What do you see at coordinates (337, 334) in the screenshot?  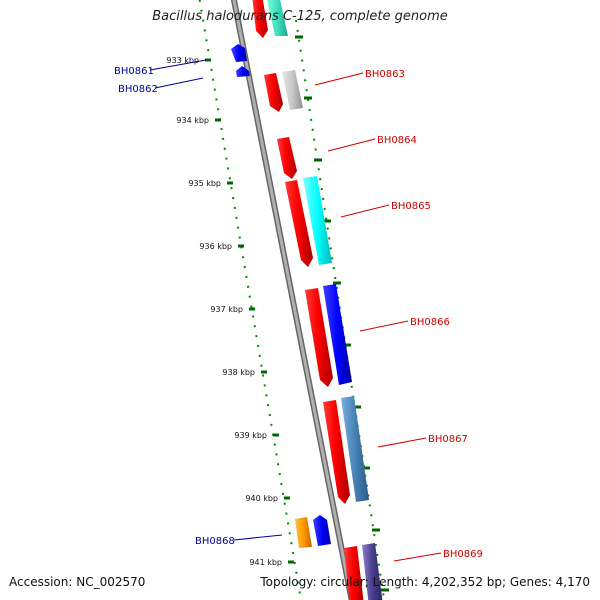 I see `gene-feature-BH0866-blue` at bounding box center [337, 334].